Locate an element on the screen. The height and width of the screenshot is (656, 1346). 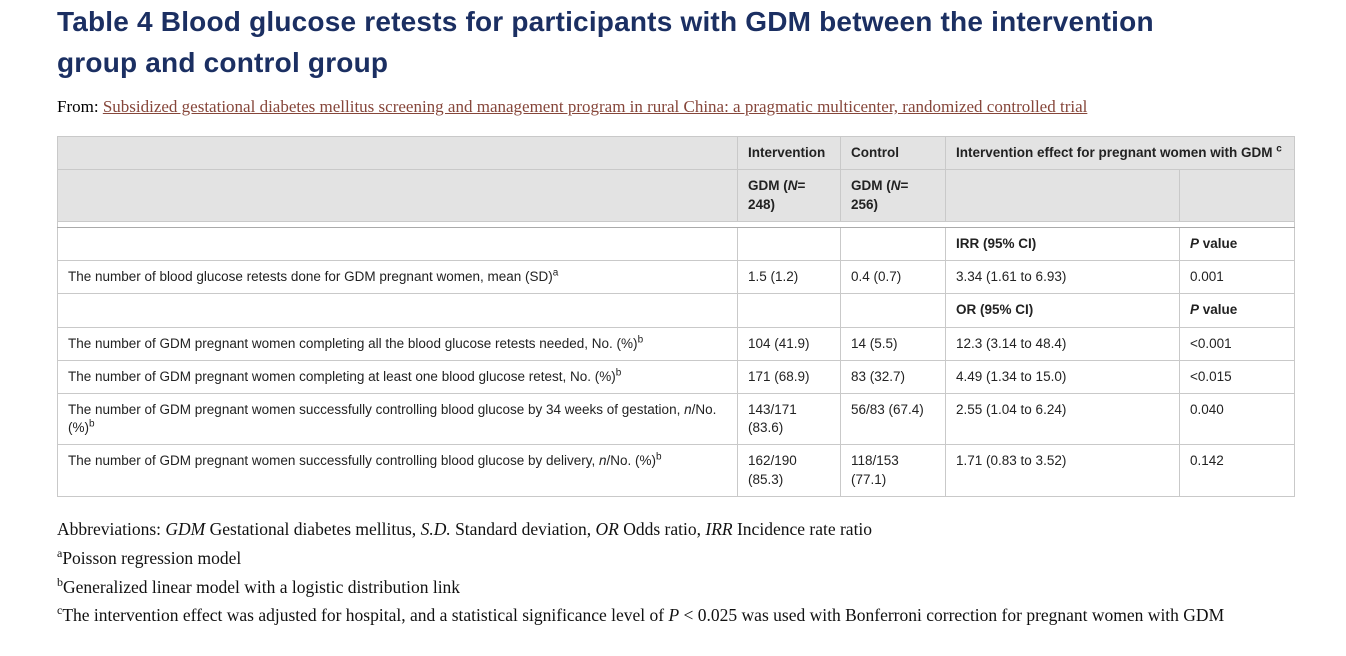
p-value-cell: <0.001 is located at coordinates (1237, 343).